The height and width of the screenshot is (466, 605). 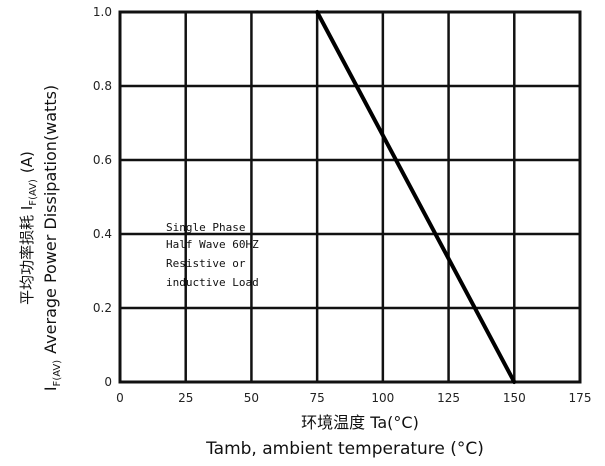 I want to click on y-axis-label-group: IF(AV) Average Power Dissipation(watts), so click(x=52, y=238).